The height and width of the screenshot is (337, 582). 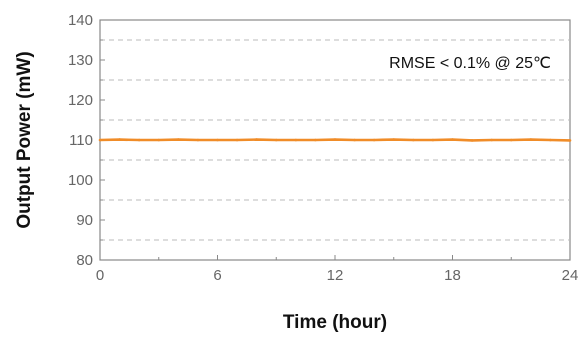 I want to click on y-tick-label-90: 90, so click(x=84, y=220).